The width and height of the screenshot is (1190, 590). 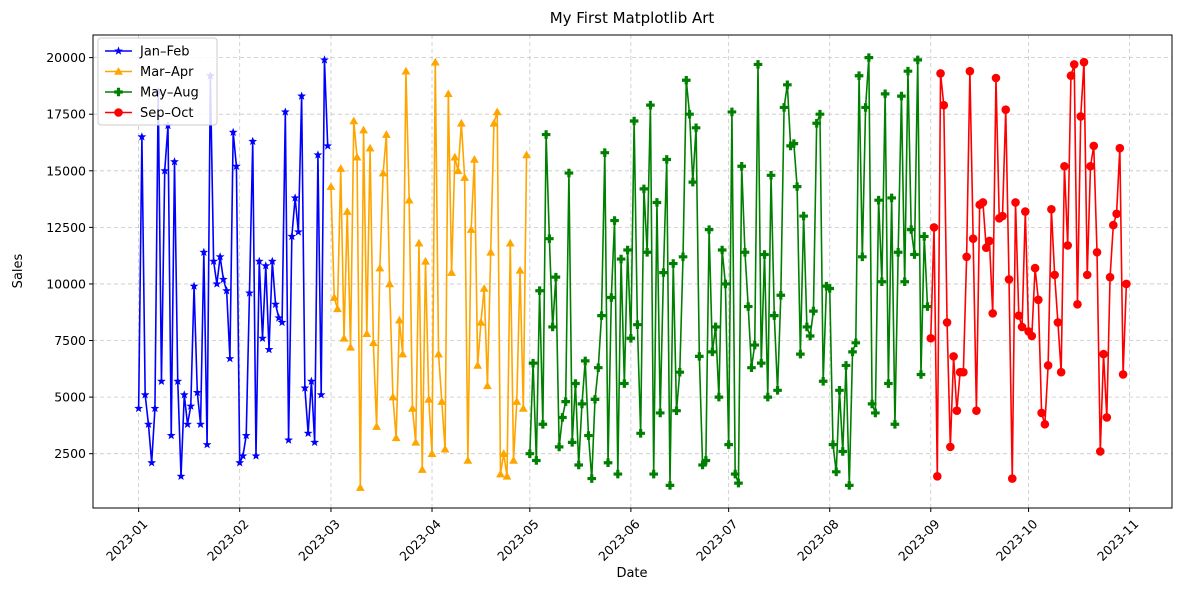 I want to click on legend-entry: Mar–Apr, so click(x=149, y=72).